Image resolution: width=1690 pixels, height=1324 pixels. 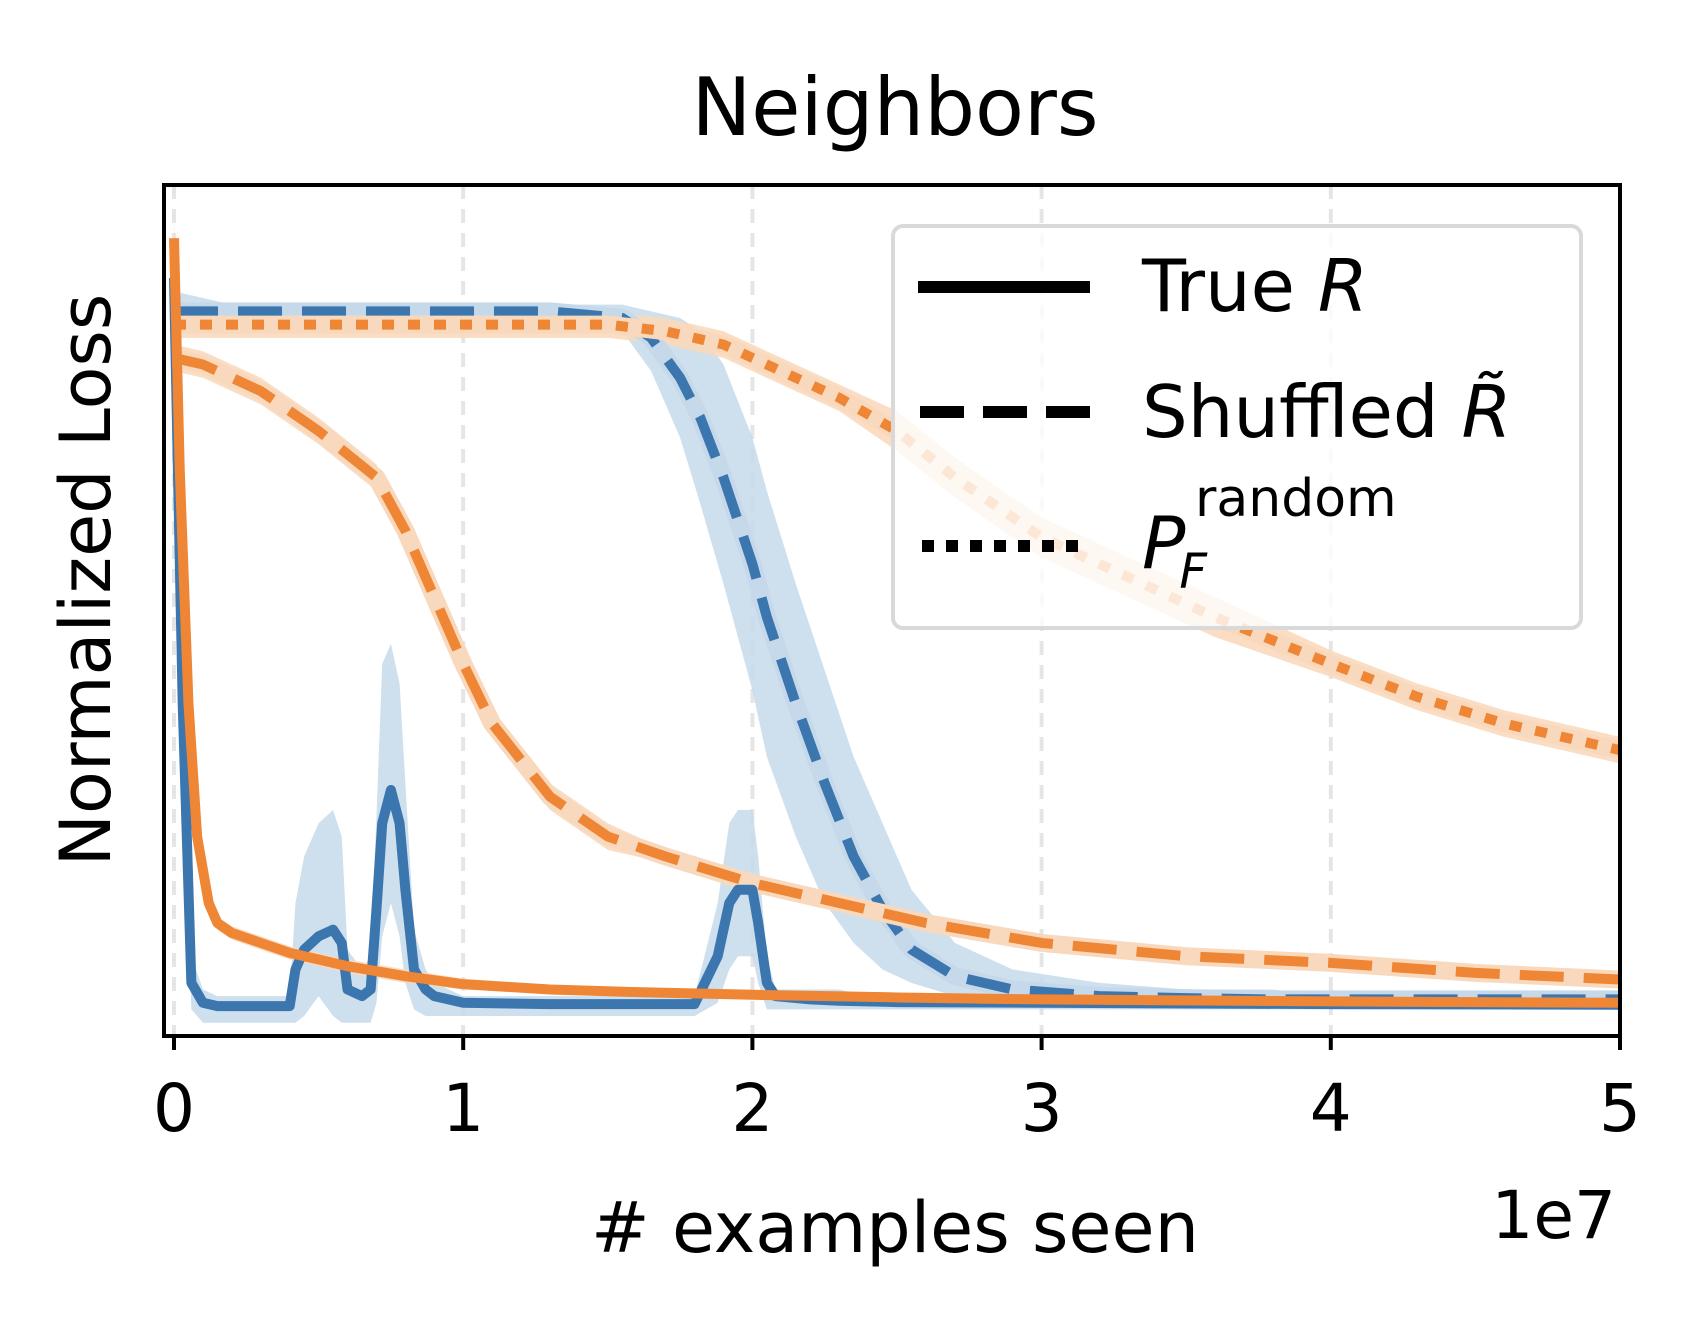 I want to click on x-tick-label-1: 1, so click(x=463, y=1108).